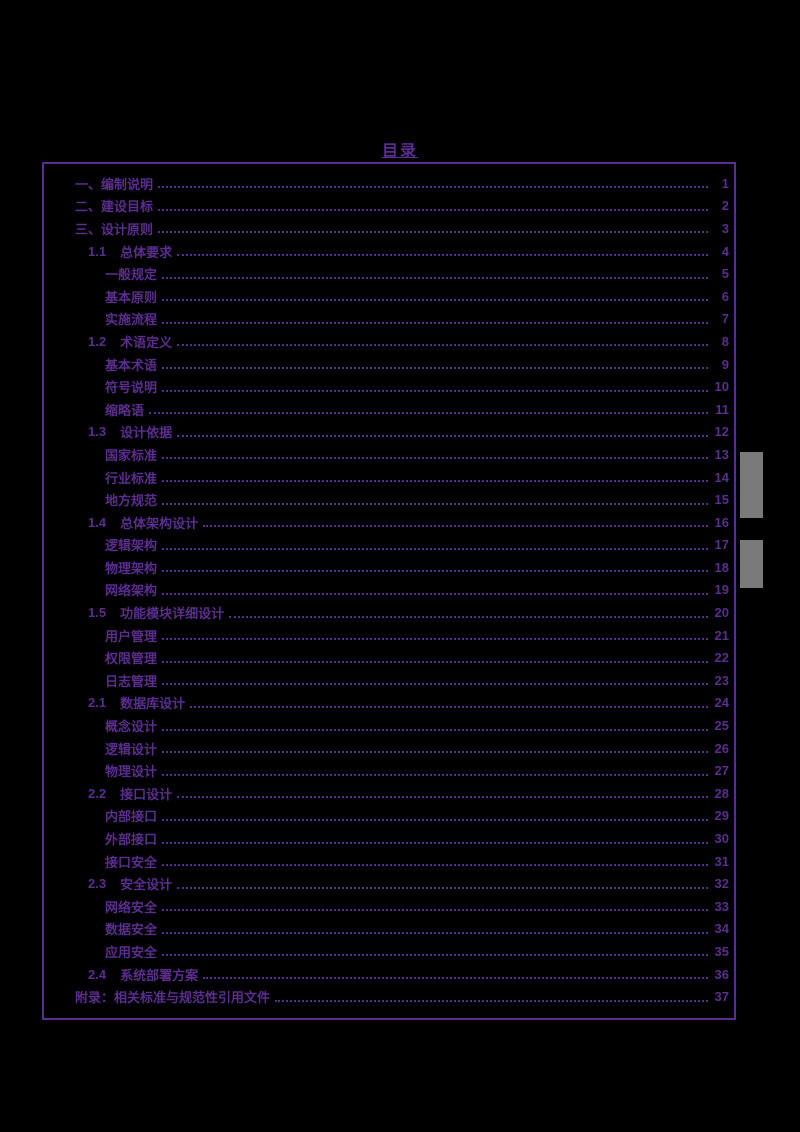 The height and width of the screenshot is (1132, 800). I want to click on toc-entry-label: 基本术语, so click(131, 365).